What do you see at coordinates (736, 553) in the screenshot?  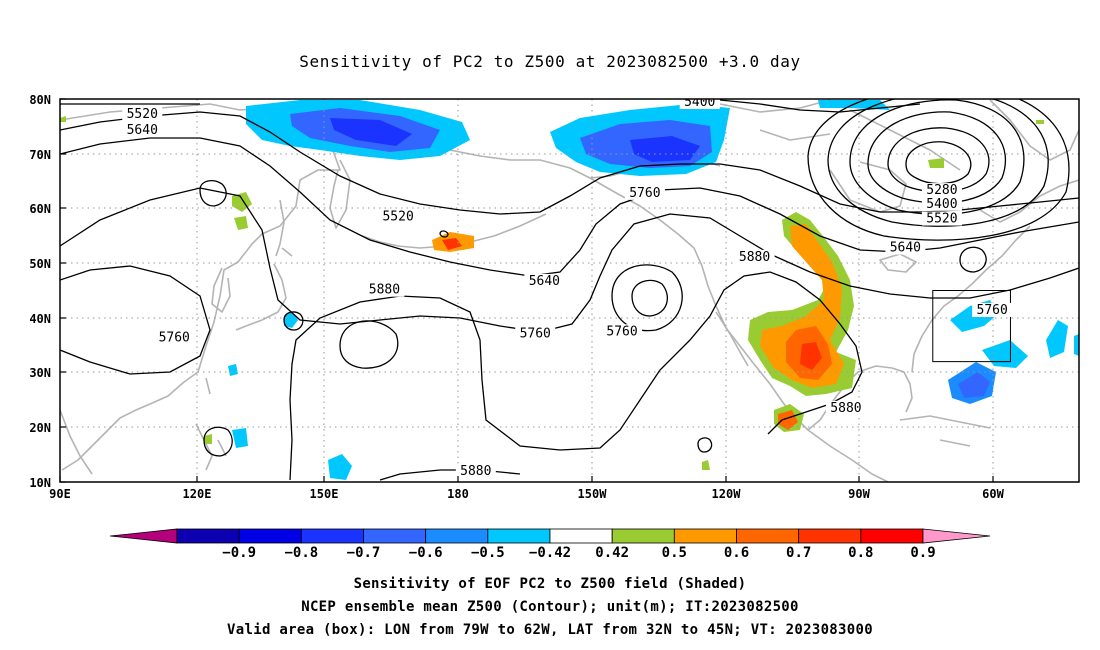 I see `colorbar-label: 0.6` at bounding box center [736, 553].